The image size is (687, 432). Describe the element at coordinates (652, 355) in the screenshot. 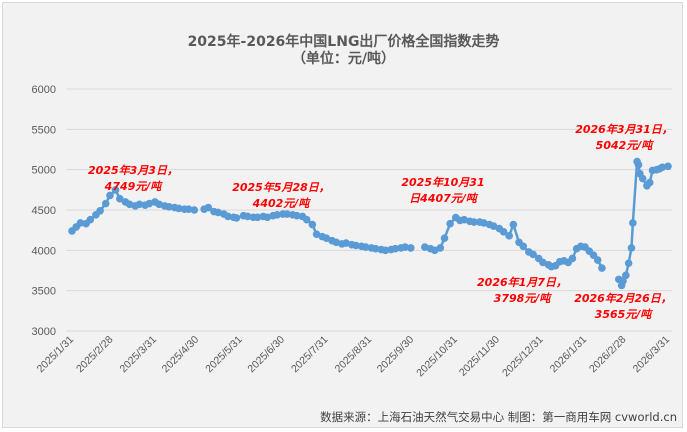

I see `x-tick-label: 2026/3/31` at that location.